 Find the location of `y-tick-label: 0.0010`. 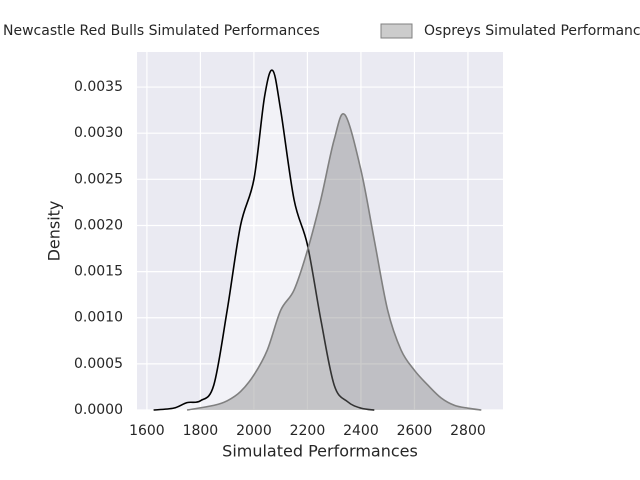

y-tick-label: 0.0010 is located at coordinates (98, 318).